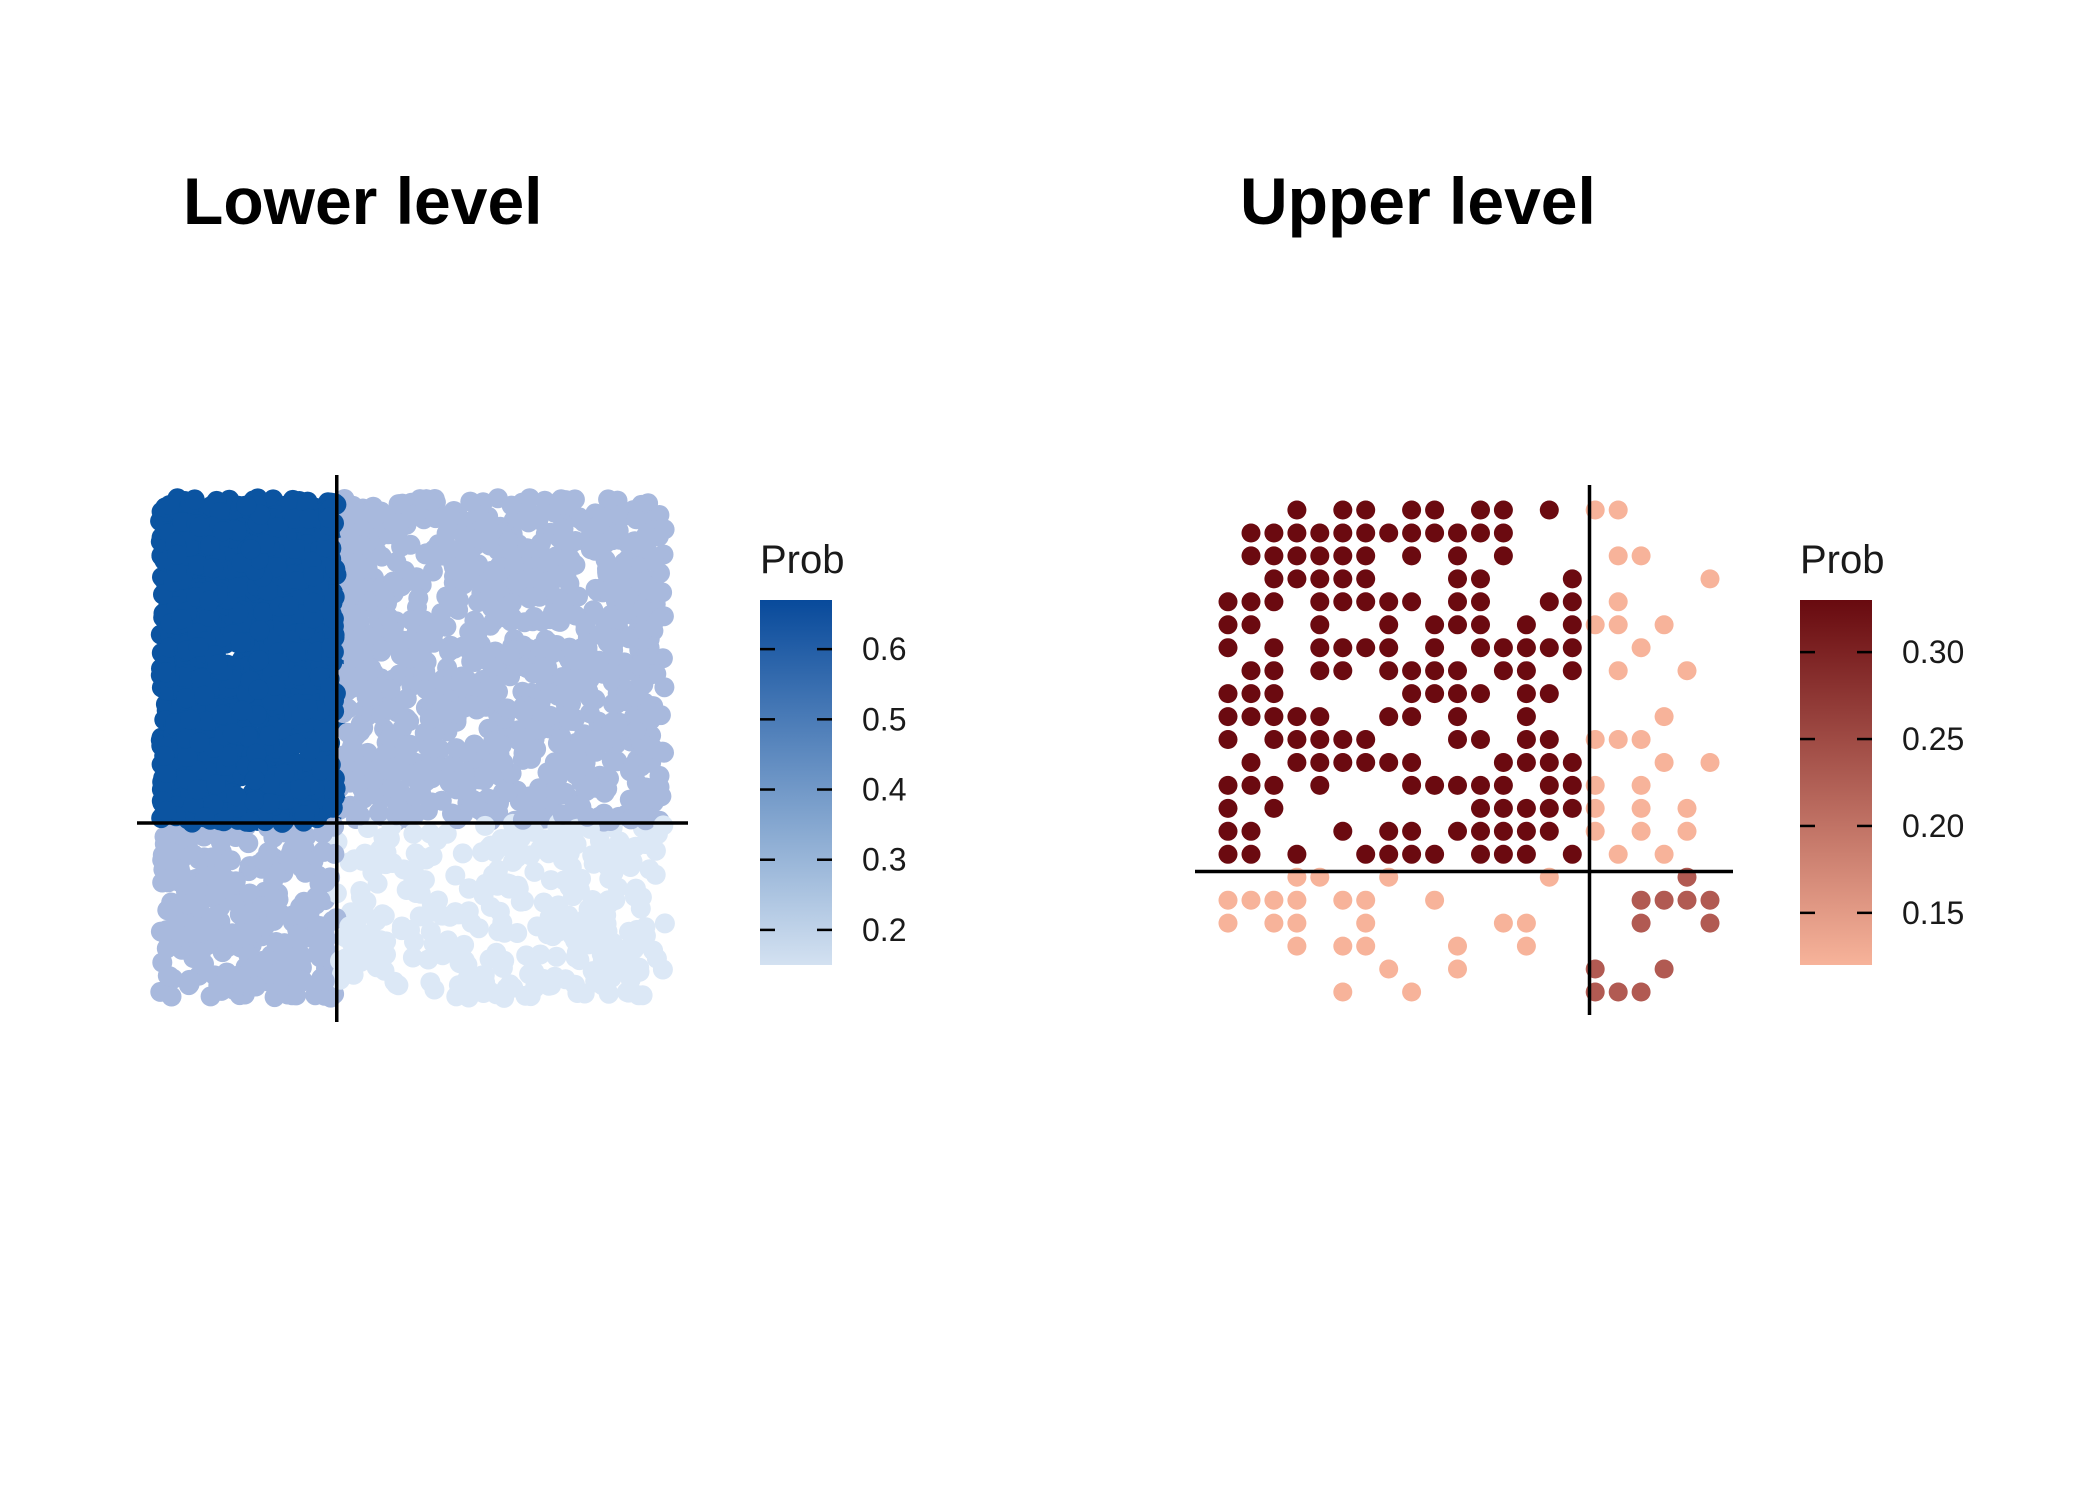  What do you see at coordinates (1933, 826) in the screenshot?
I see `colorbar-tick-label: 0.20` at bounding box center [1933, 826].